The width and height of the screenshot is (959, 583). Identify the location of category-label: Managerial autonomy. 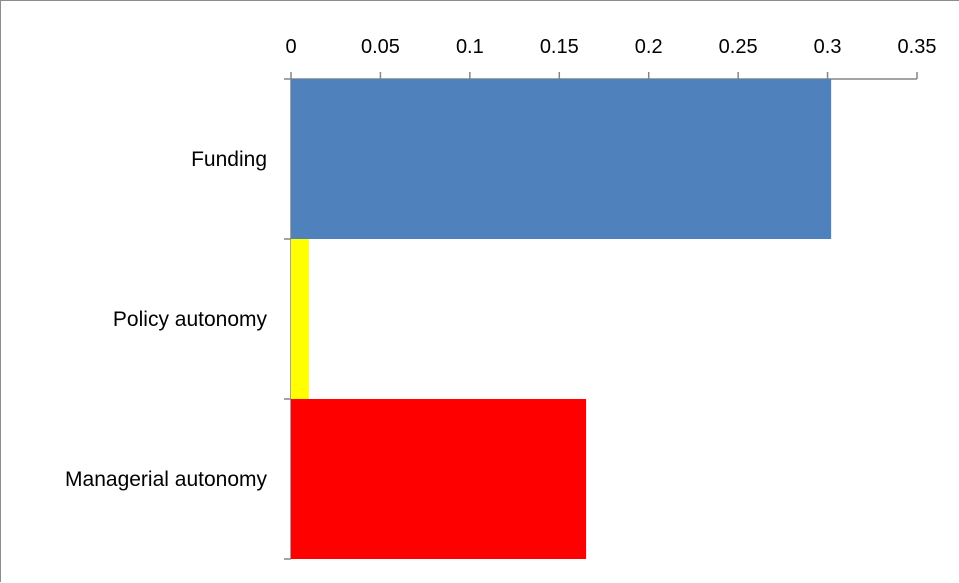
(166, 479).